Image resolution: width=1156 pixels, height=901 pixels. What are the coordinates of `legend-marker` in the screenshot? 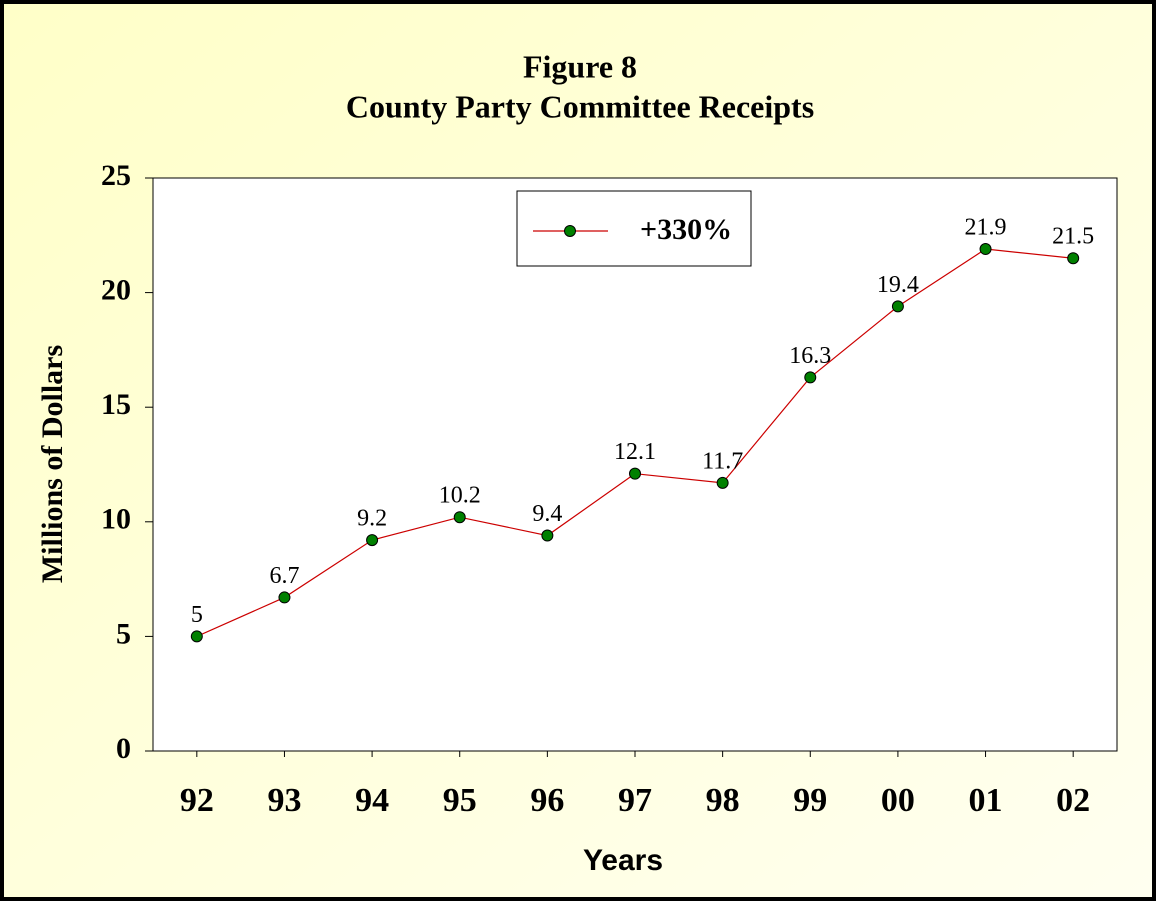 It's located at (570, 231).